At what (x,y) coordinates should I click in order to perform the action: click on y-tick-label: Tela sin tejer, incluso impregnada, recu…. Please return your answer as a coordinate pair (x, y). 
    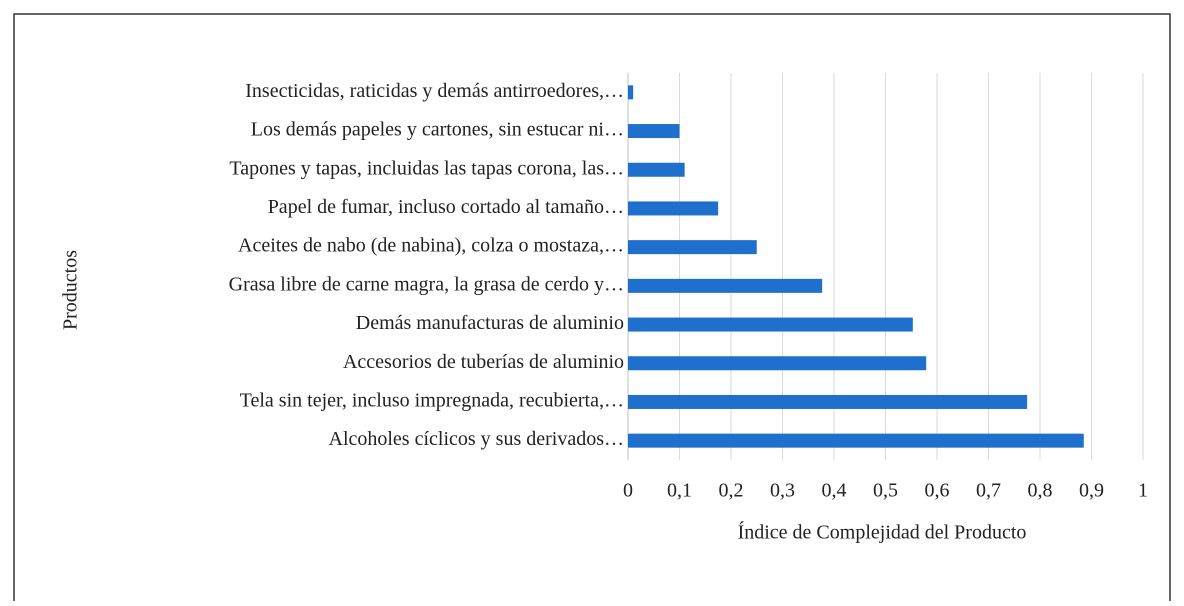
    Looking at the image, I should click on (432, 401).